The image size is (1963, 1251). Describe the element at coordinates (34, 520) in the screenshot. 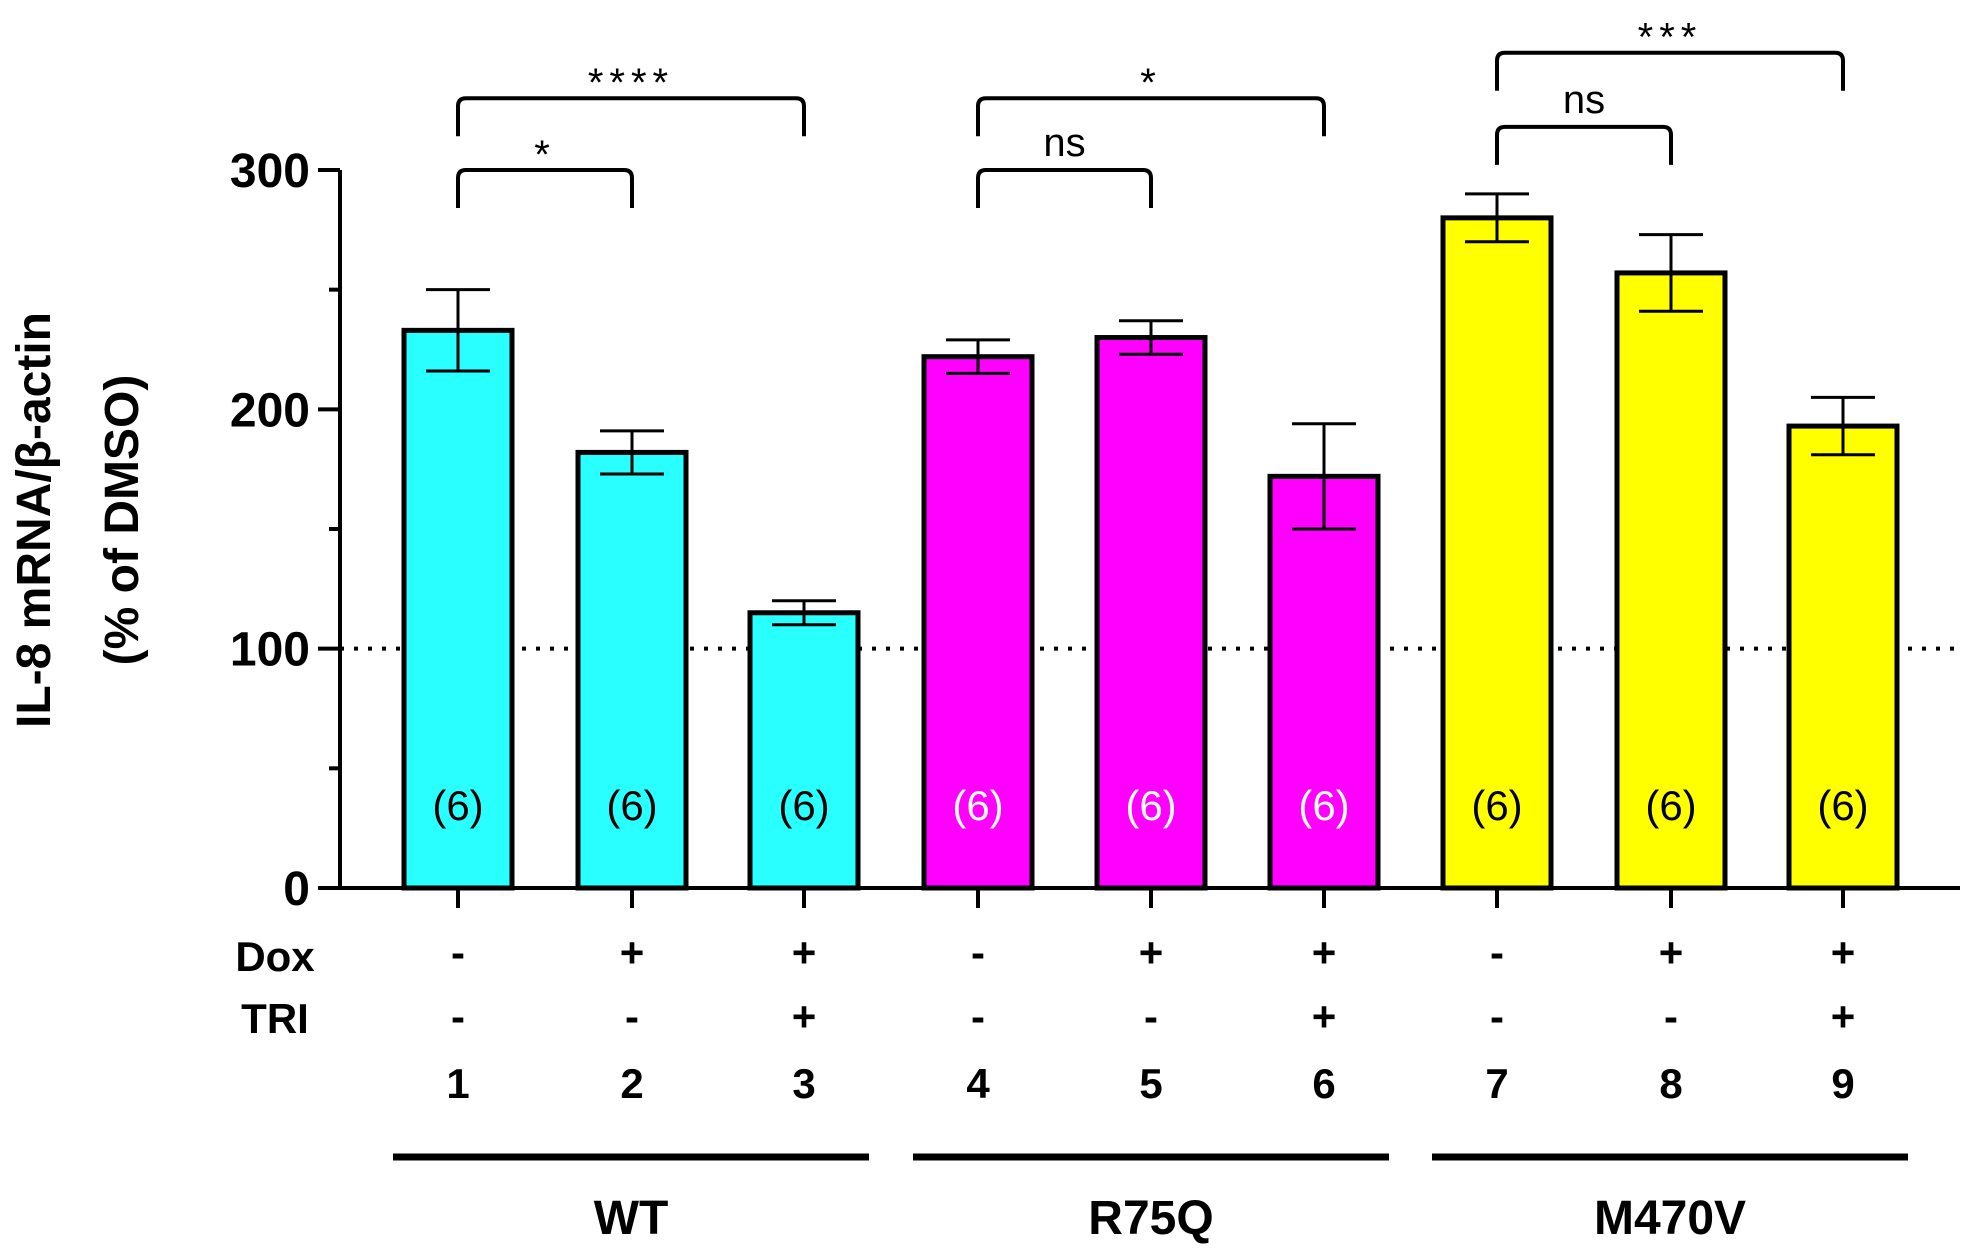

I see `y-axis-title-line1: IL-8 mRNA/β-actin` at that location.